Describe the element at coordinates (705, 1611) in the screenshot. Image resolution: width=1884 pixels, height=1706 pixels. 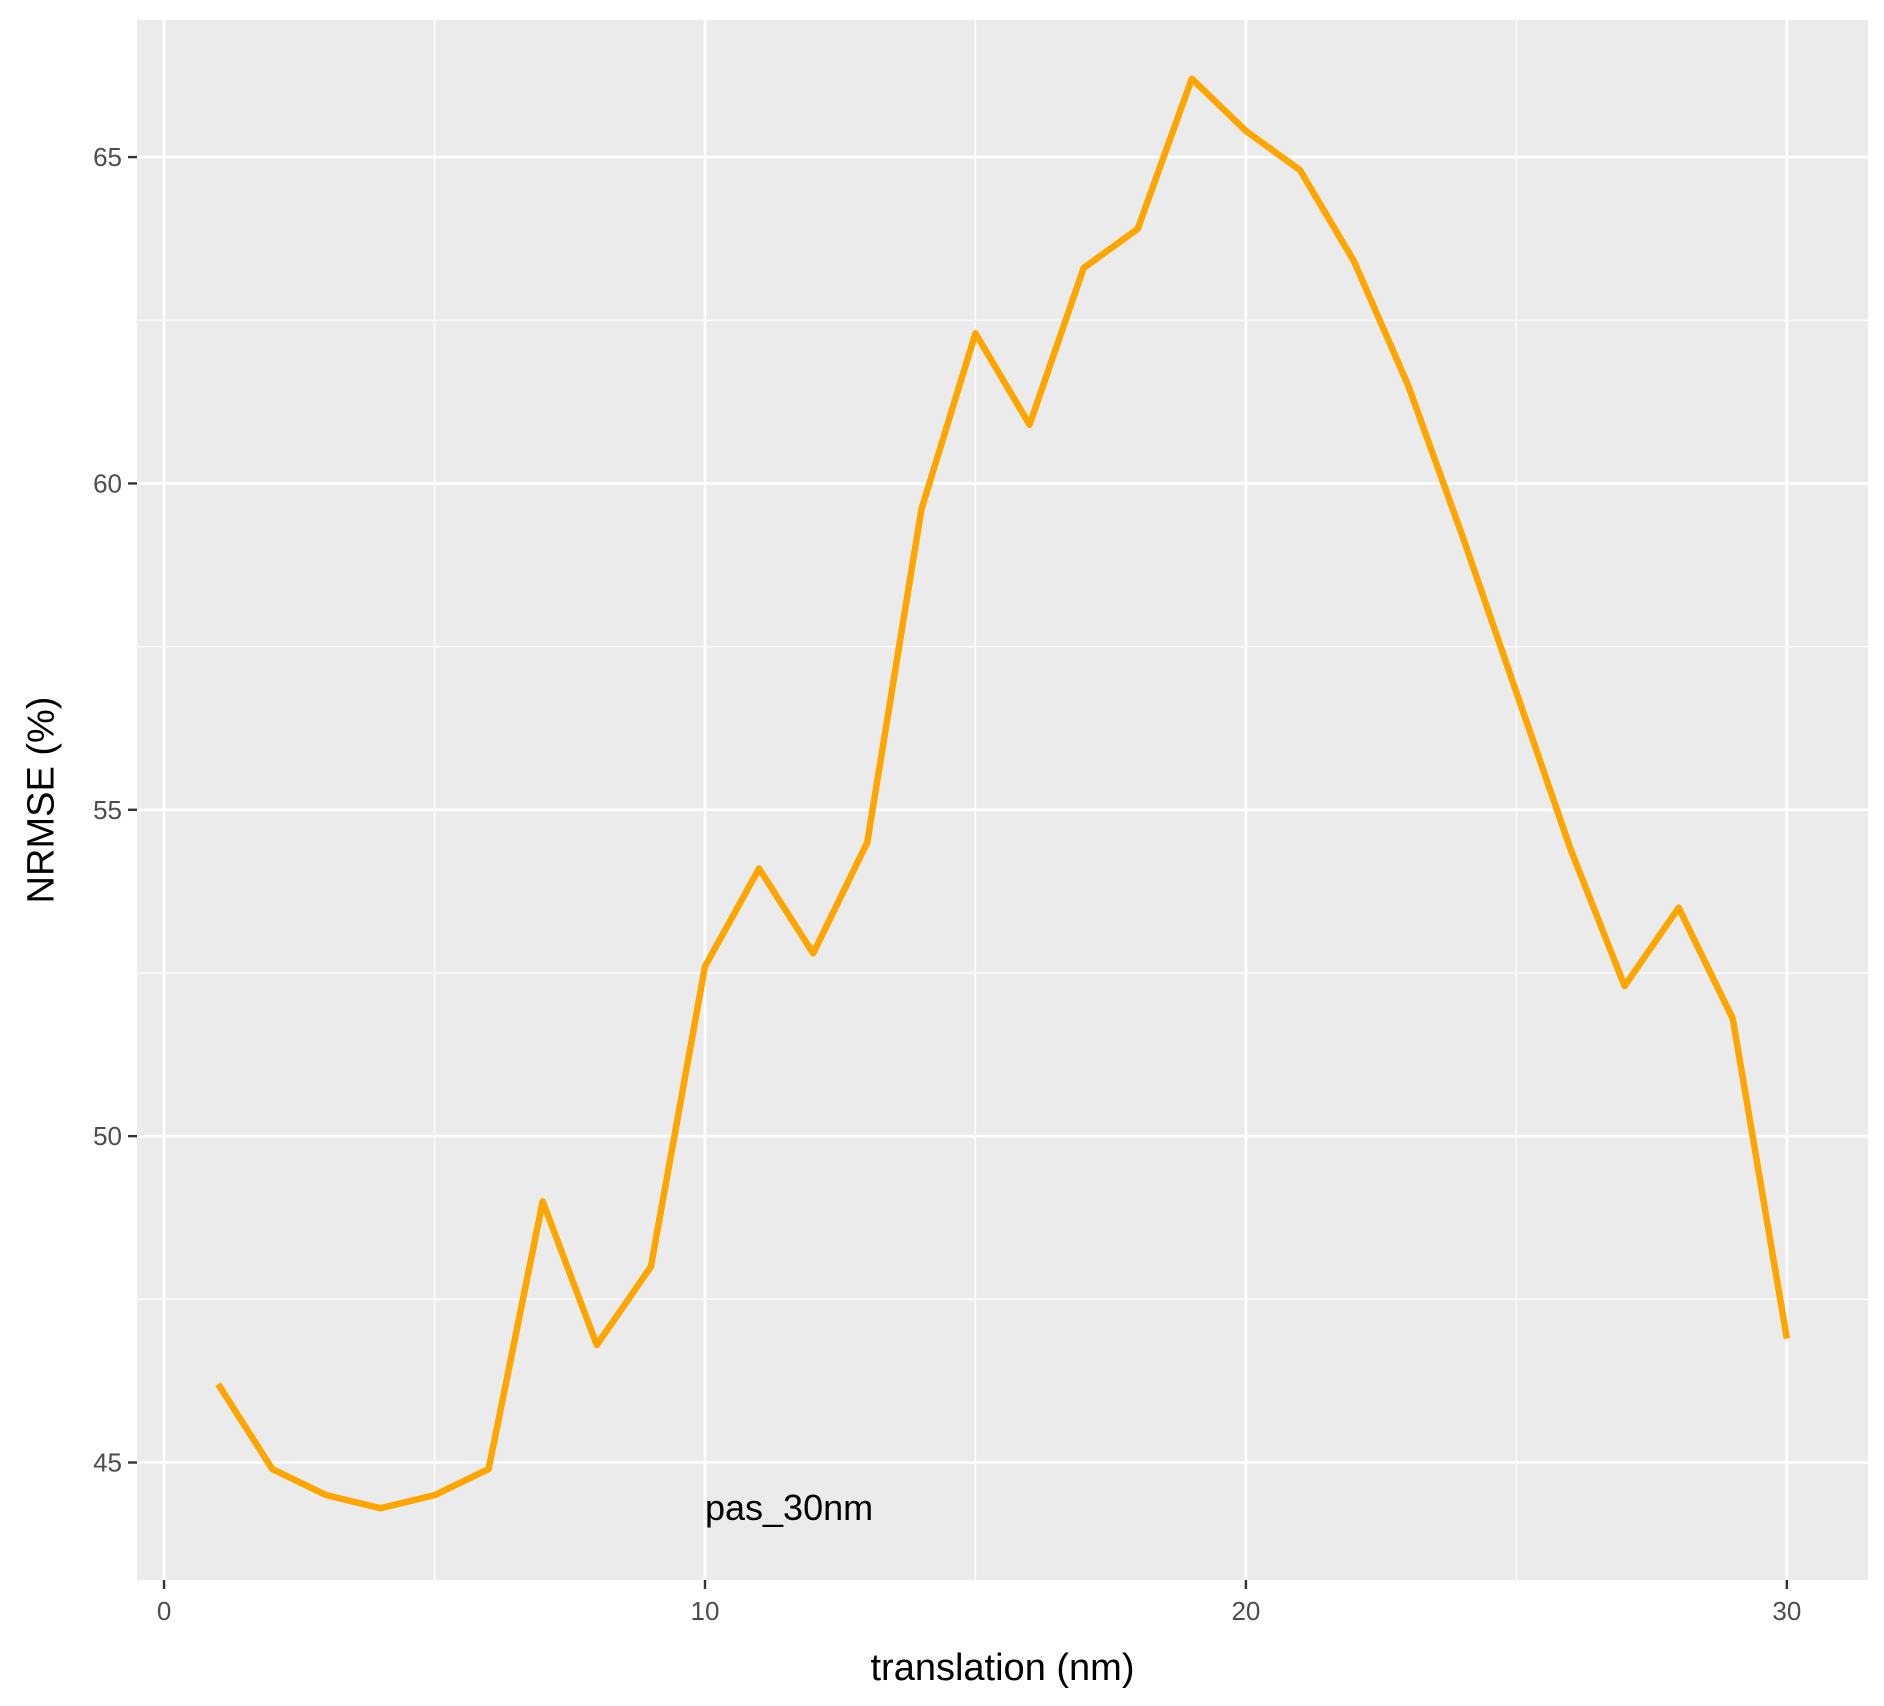
I see `x-tick-label: 10` at that location.